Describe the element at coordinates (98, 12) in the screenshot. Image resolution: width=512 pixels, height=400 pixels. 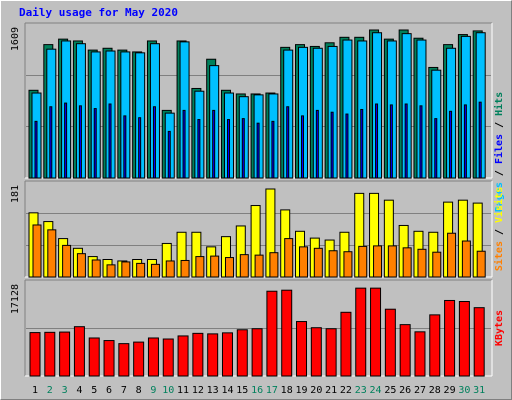
I see `chart-title: Daily usage for May 2020` at that location.